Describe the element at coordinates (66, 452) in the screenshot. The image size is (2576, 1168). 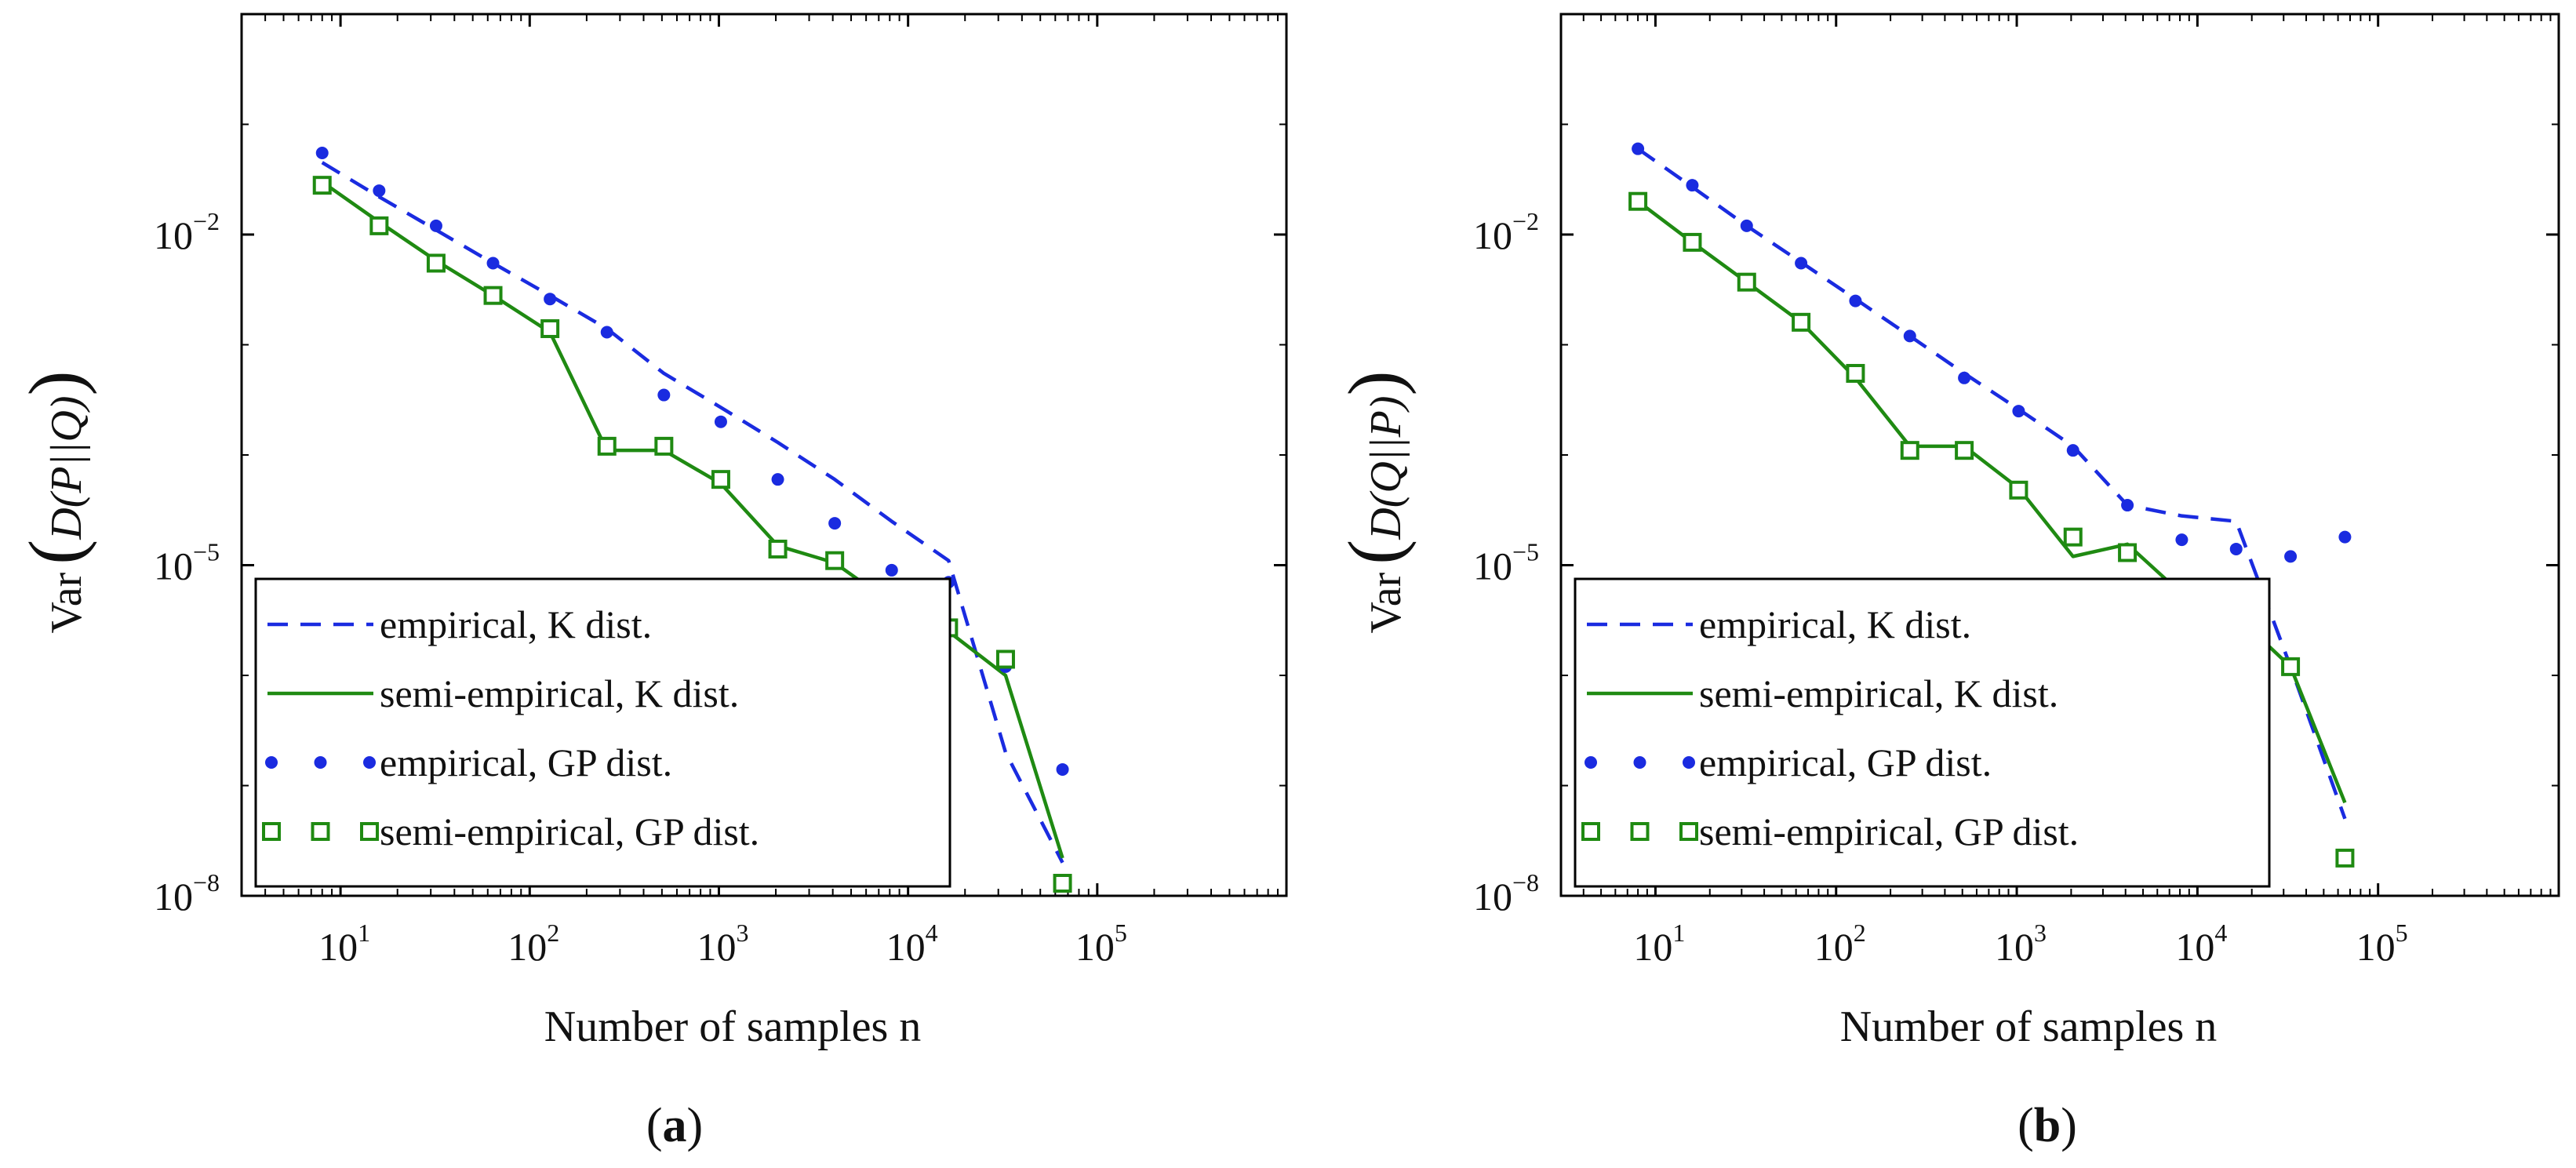
I see `y-axis-label-args: (P||Q)` at that location.